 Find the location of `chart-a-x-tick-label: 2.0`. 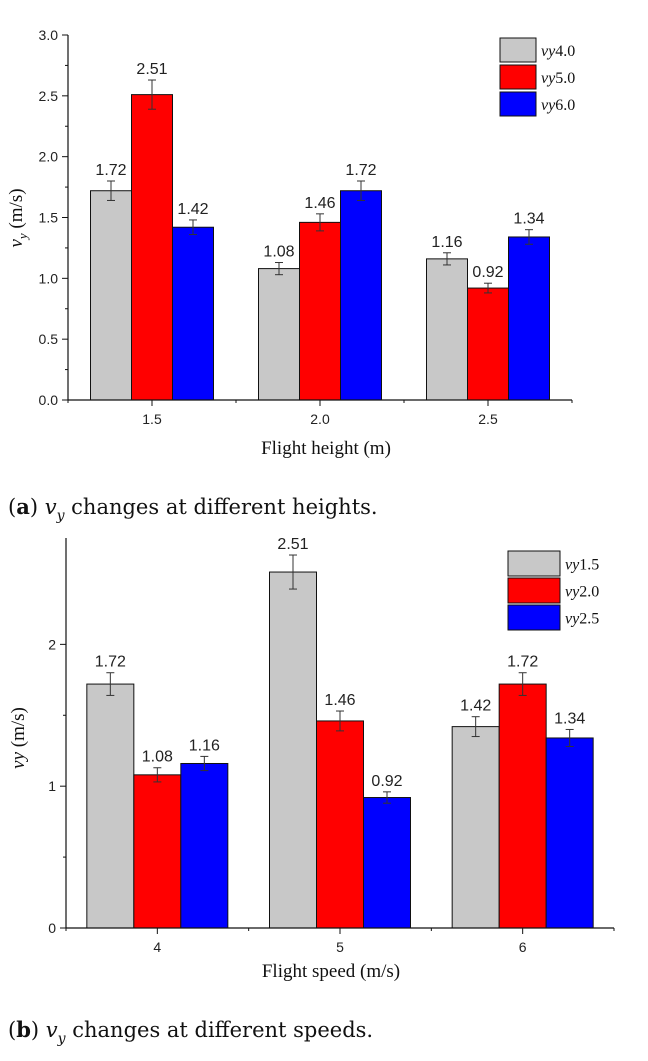

chart-a-x-tick-label: 2.0 is located at coordinates (320, 419).